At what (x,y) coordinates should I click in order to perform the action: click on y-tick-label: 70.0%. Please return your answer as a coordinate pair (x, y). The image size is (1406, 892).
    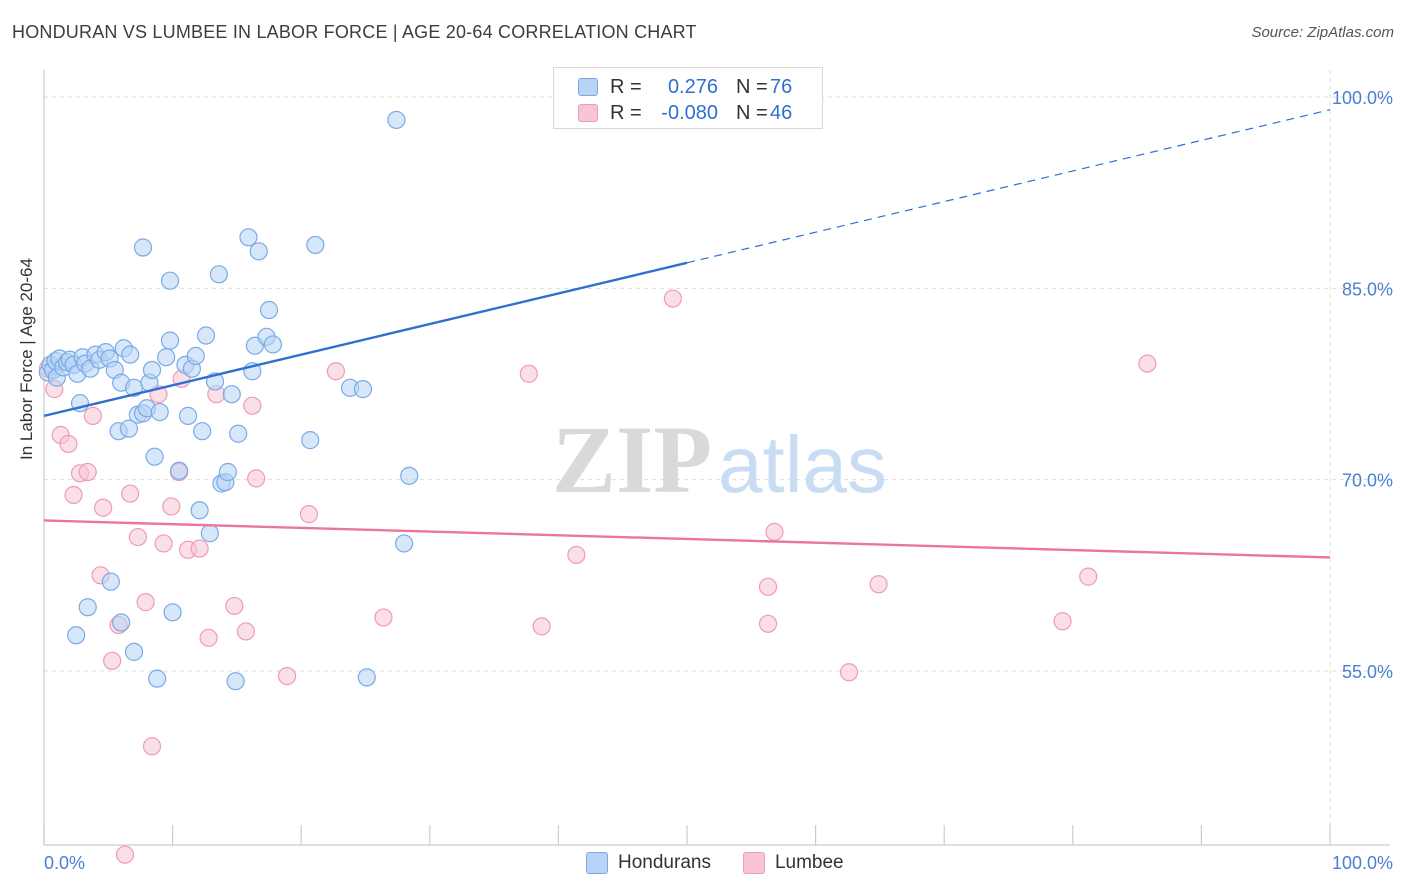
    Looking at the image, I should click on (1367, 481).